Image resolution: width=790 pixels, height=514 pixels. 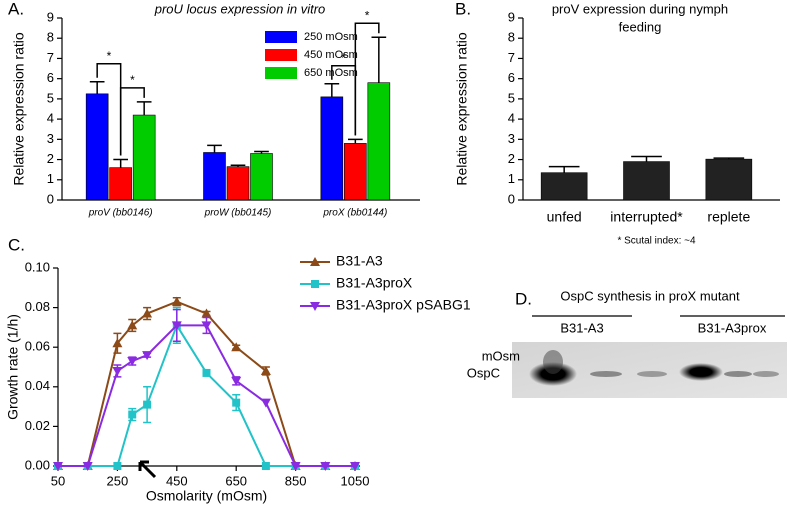 What do you see at coordinates (640, 8) in the screenshot?
I see `chart-title: proV expression during nymph` at bounding box center [640, 8].